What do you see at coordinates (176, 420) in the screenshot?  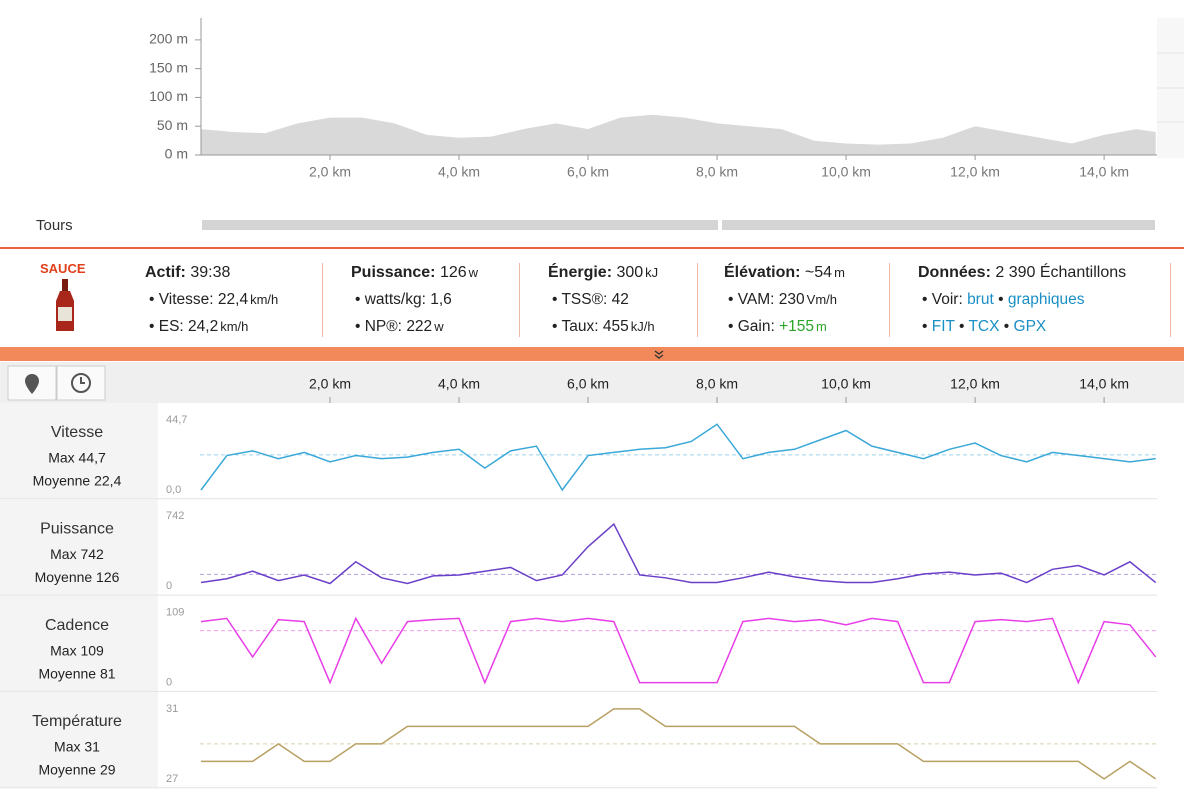 I see `y-tick-label: 44,7` at bounding box center [176, 420].